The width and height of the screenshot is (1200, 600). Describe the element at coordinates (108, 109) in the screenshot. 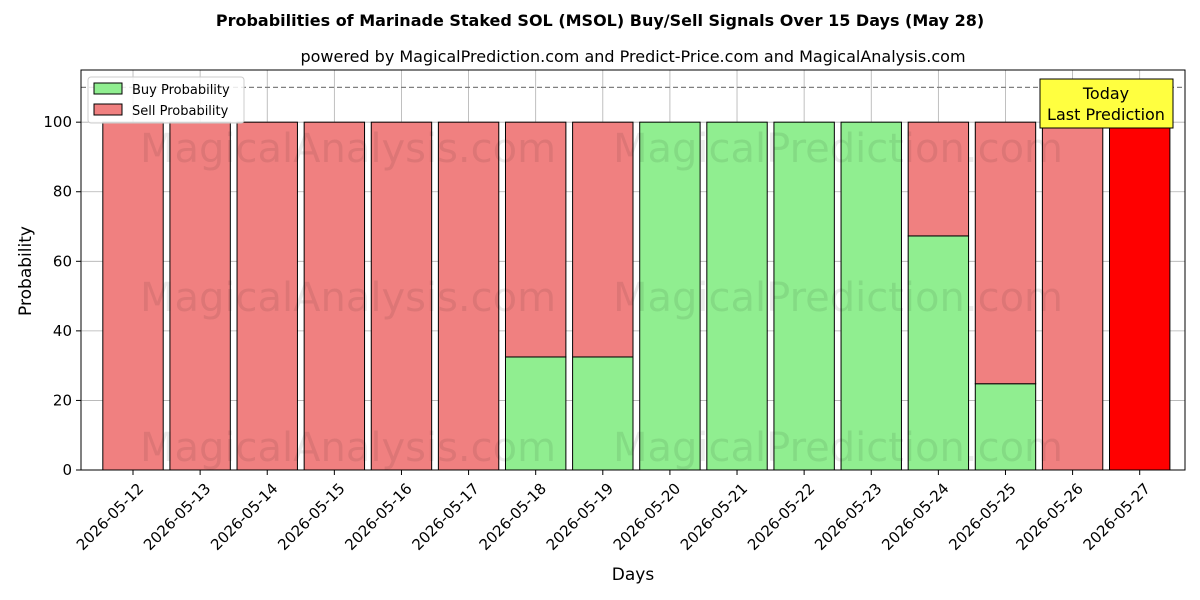

I see `legend-swatch-sell` at that location.